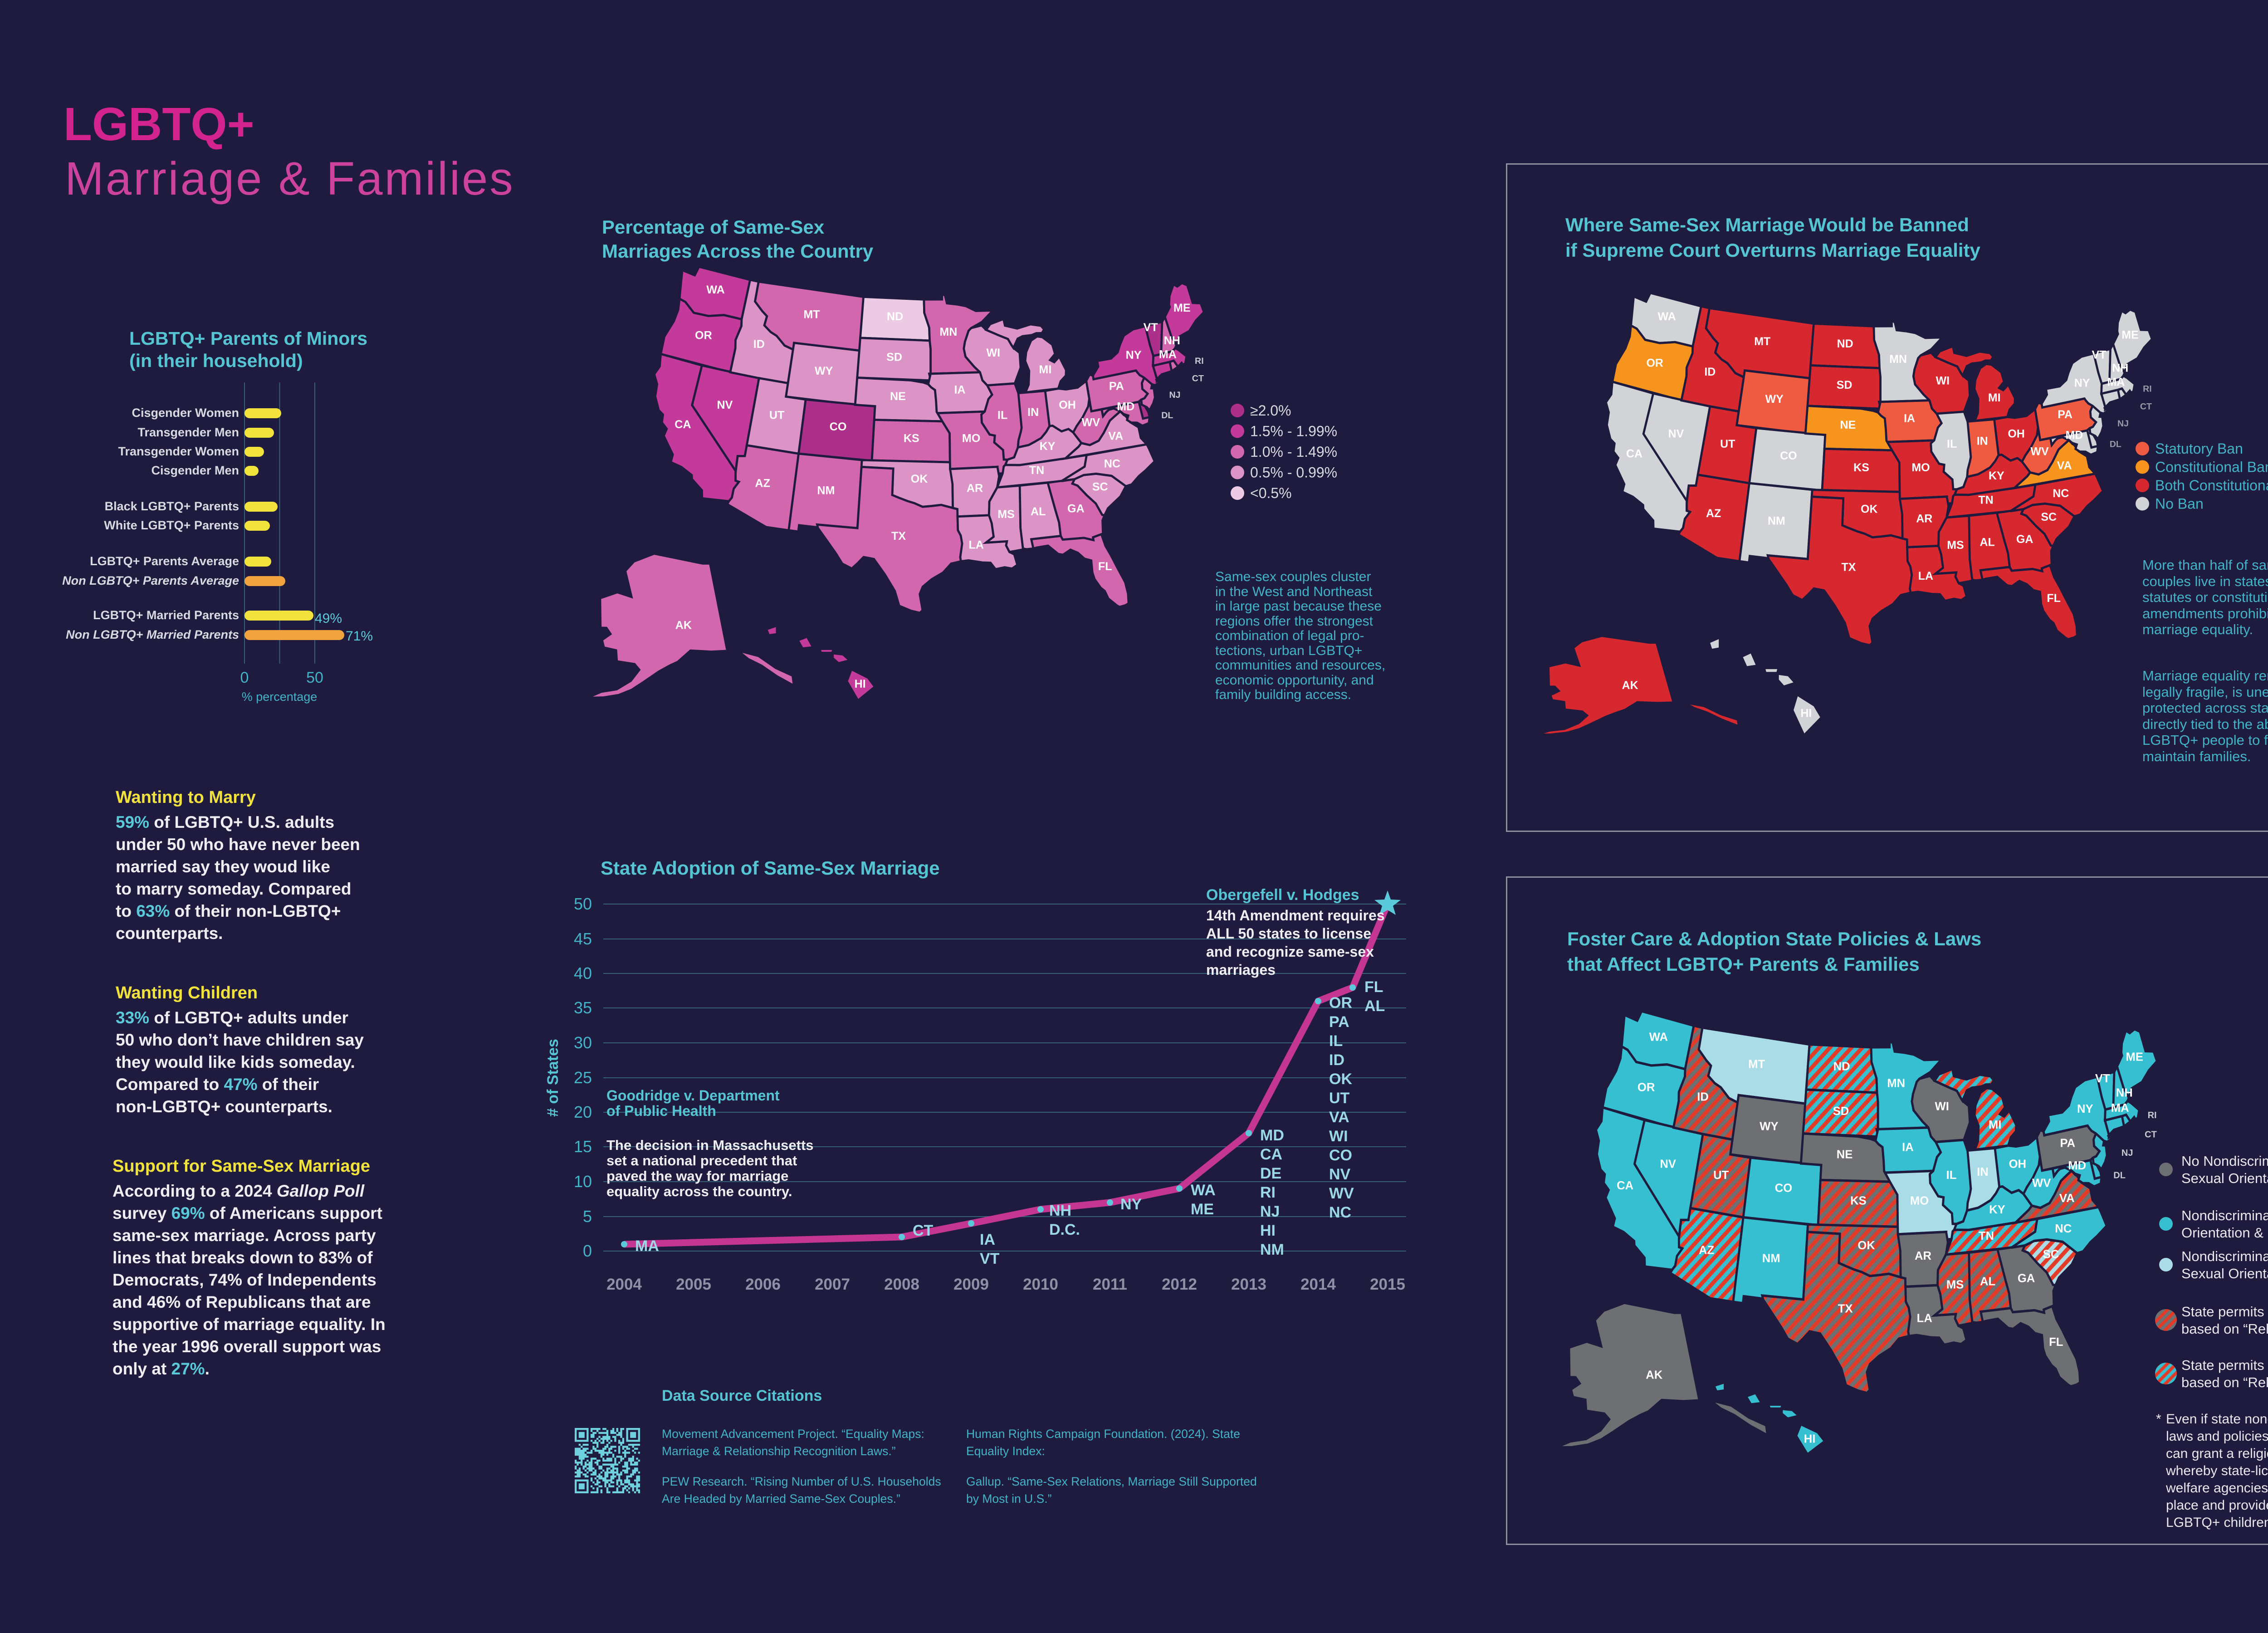 The height and width of the screenshot is (1633, 2268). What do you see at coordinates (1293, 431) in the screenshot?
I see `svg-text: 1.5% - 1.99%` at bounding box center [1293, 431].